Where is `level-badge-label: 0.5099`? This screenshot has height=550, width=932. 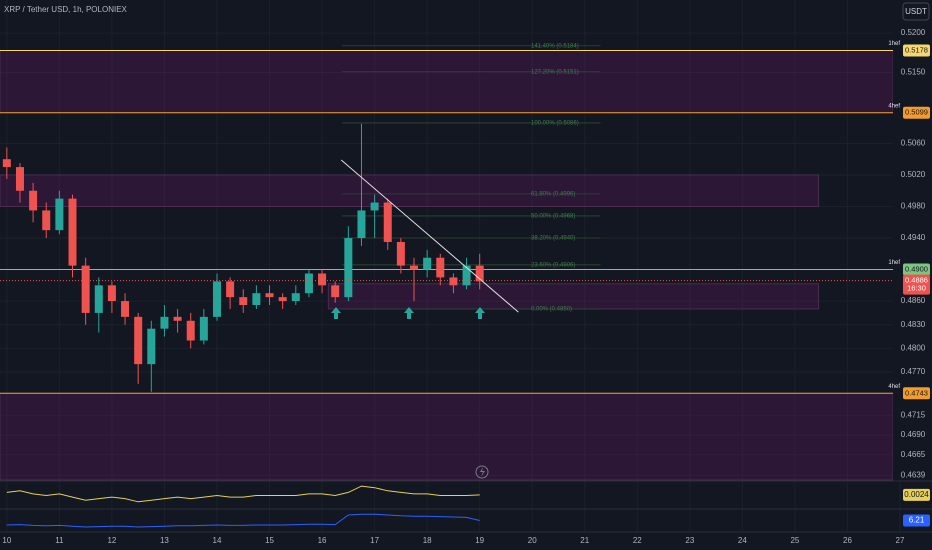
level-badge-label: 0.5099 is located at coordinates (916, 112).